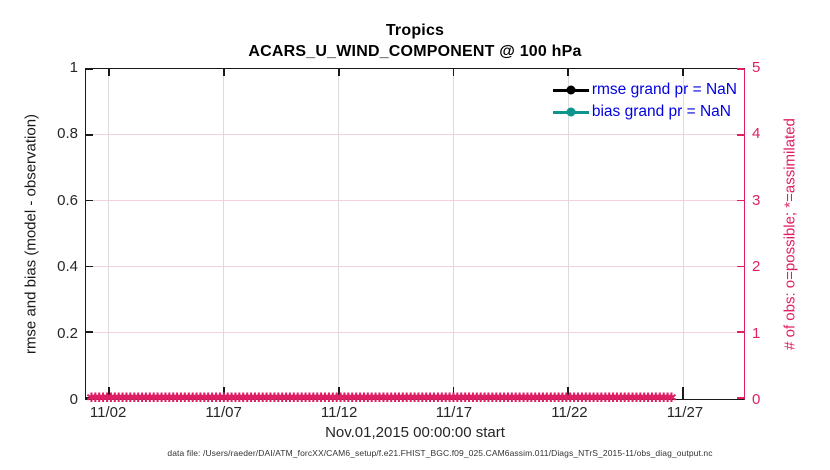 The width and height of the screenshot is (830, 470). I want to click on x-tick-label: 11/27, so click(685, 412).